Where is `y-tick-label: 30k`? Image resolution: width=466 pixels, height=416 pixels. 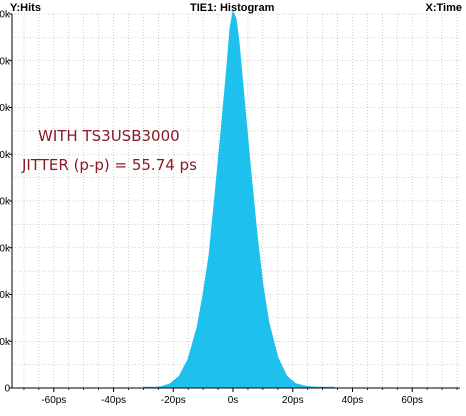 y-tick-label: 30k is located at coordinates (5, 248).